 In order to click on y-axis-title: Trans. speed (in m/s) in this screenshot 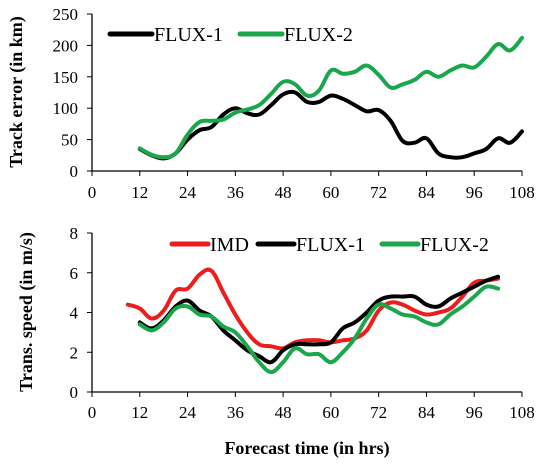, I will do `click(26, 312)`.